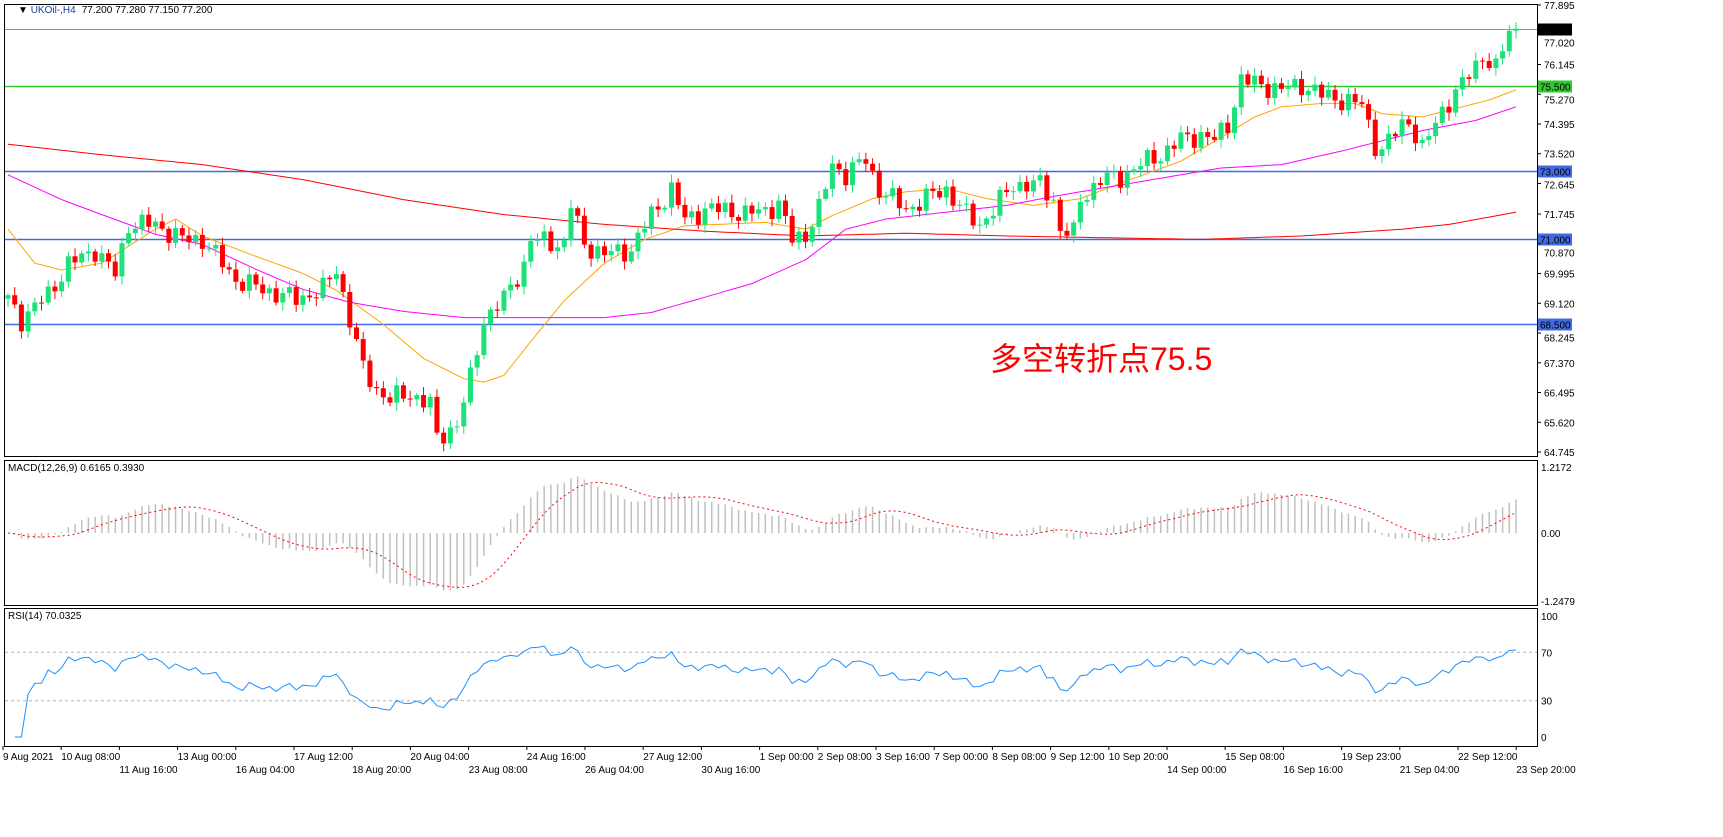  What do you see at coordinates (1139, 757) in the screenshot?
I see `time-tick-label: 10 Sep 20:00` at bounding box center [1139, 757].